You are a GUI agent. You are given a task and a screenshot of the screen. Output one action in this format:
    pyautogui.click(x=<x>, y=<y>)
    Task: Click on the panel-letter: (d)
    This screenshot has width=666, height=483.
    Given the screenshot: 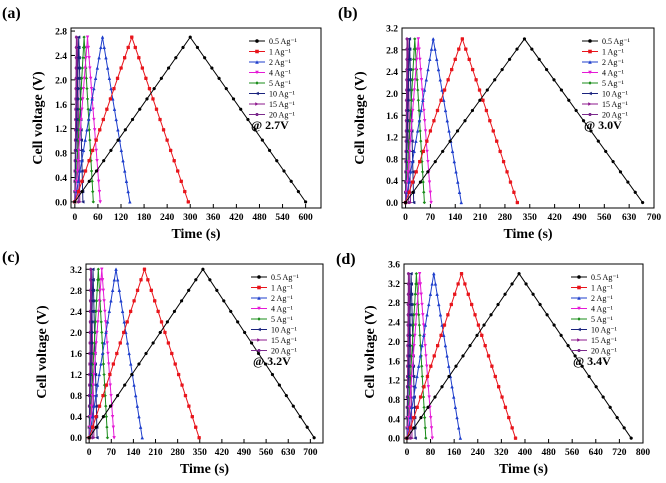 What is the action you would take?
    pyautogui.click(x=346, y=259)
    